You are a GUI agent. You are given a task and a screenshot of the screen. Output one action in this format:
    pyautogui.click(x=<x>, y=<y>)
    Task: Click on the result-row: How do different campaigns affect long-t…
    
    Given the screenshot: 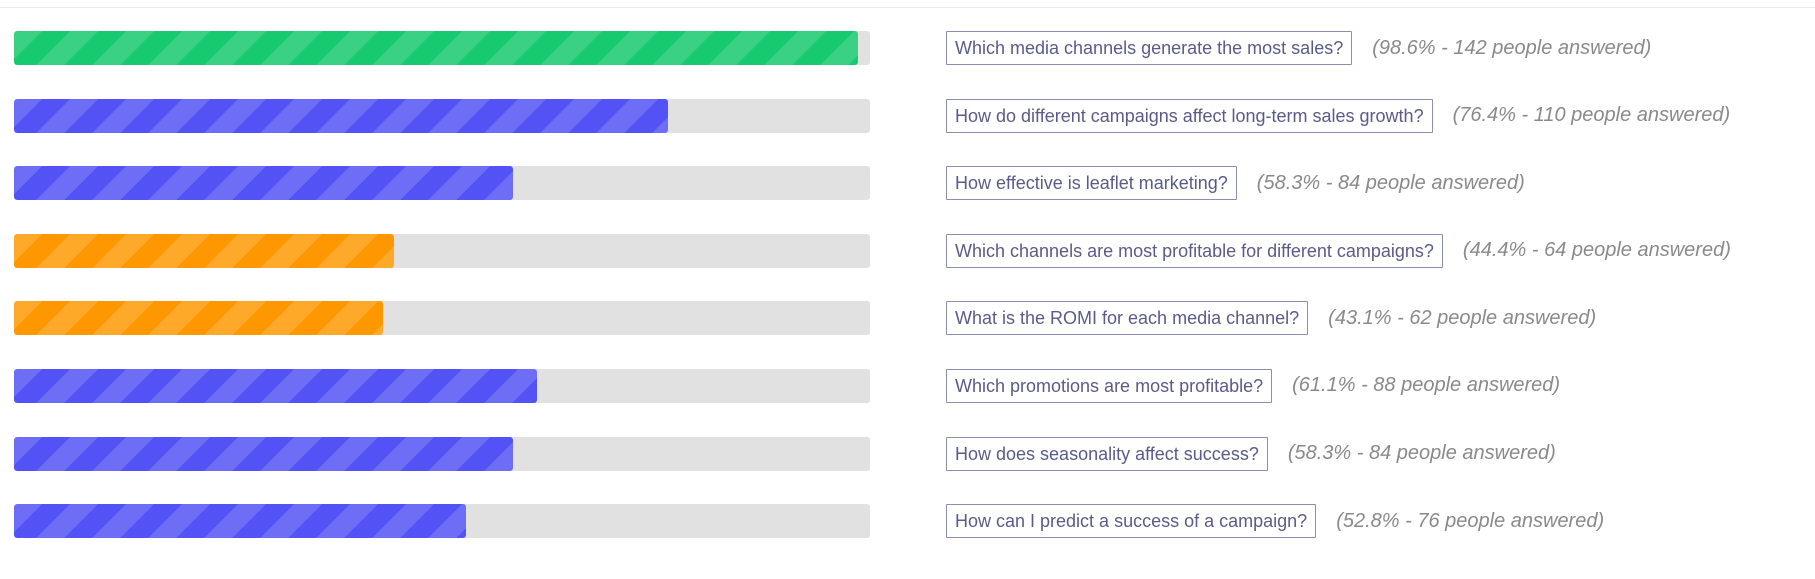 What is the action you would take?
    pyautogui.click(x=909, y=115)
    